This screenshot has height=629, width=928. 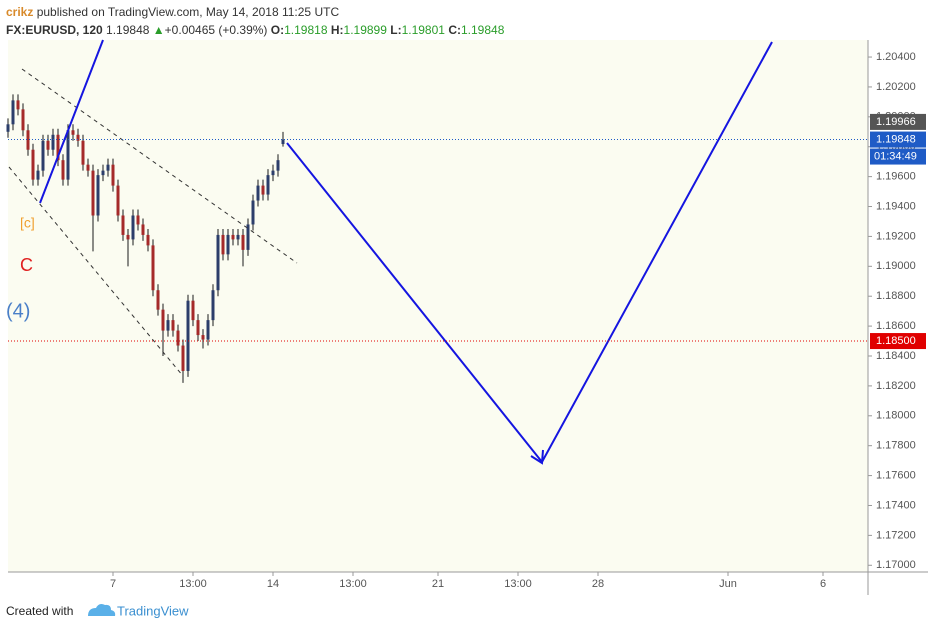 What do you see at coordinates (896, 326) in the screenshot?
I see `y-tick-label: 1.18600` at bounding box center [896, 326].